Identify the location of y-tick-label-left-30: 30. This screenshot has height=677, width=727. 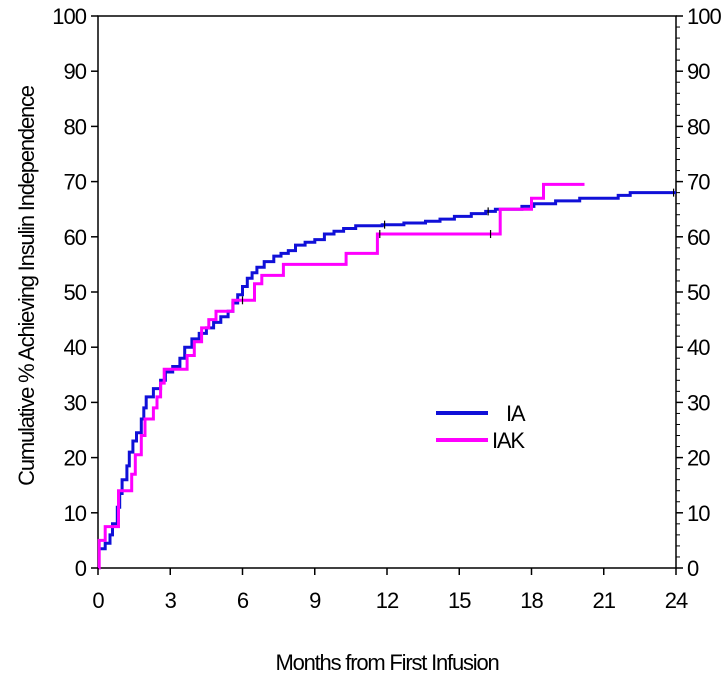
(75, 402).